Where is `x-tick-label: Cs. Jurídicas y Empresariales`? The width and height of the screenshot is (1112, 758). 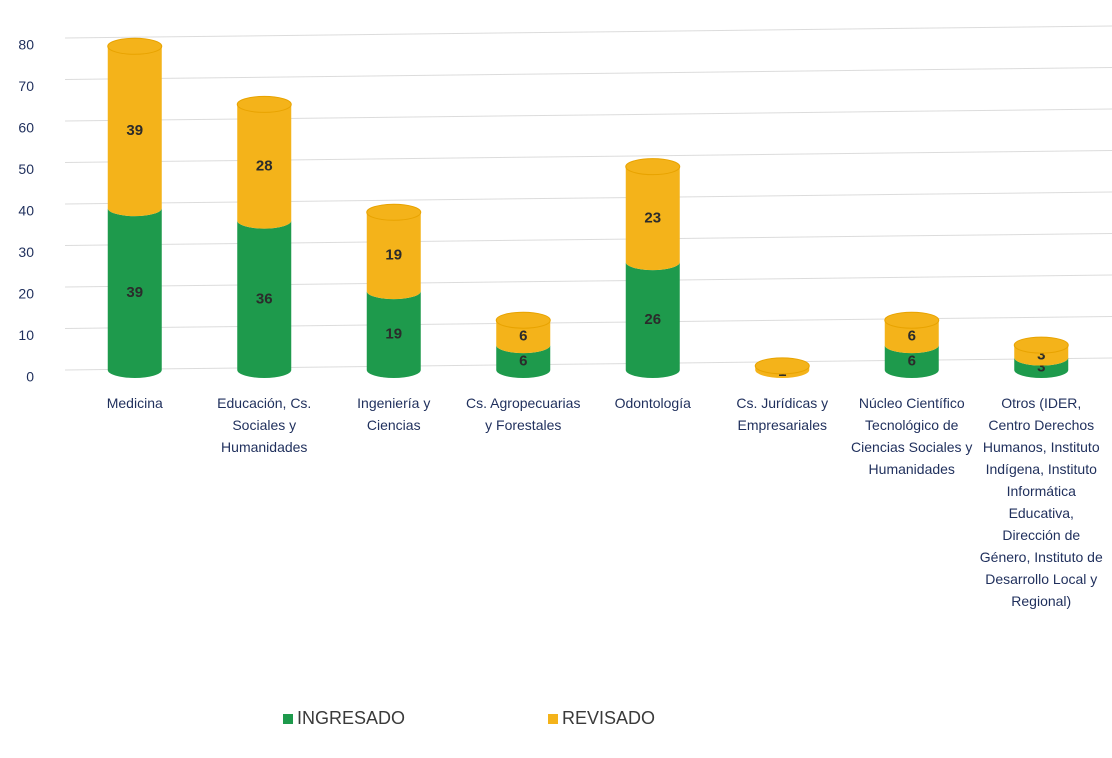 x-tick-label: Cs. Jurídicas y Empresariales is located at coordinates (782, 414).